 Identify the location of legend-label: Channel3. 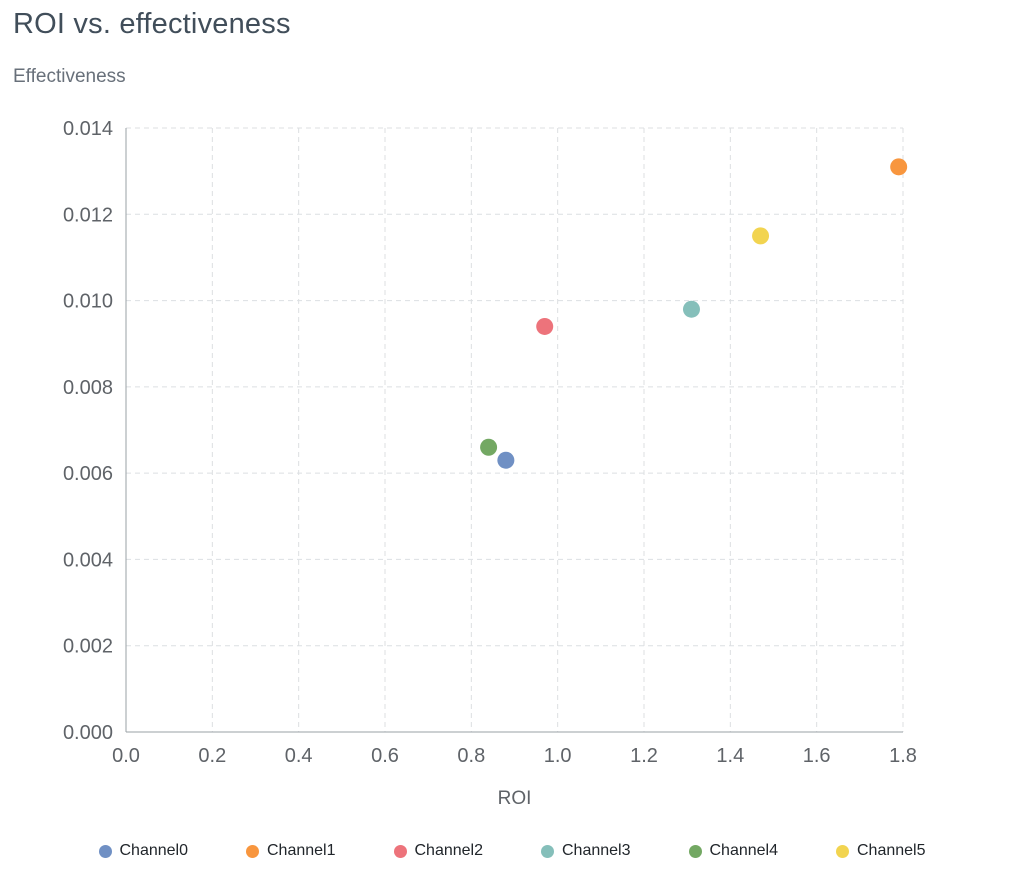
(596, 850).